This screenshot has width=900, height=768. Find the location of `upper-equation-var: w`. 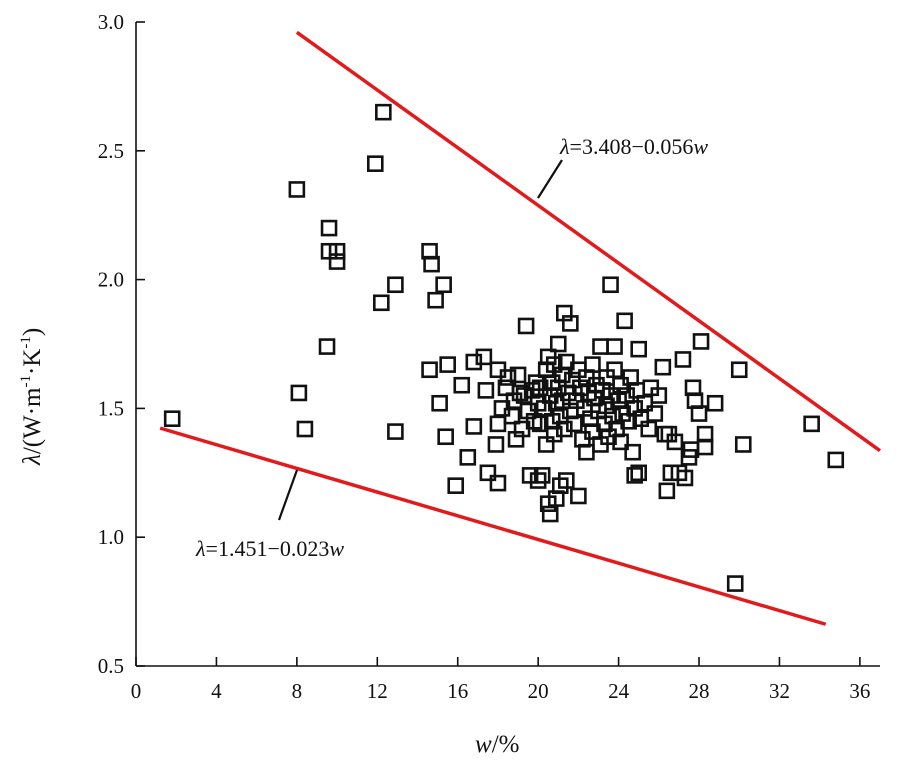

upper-equation-var: w is located at coordinates (700, 146).